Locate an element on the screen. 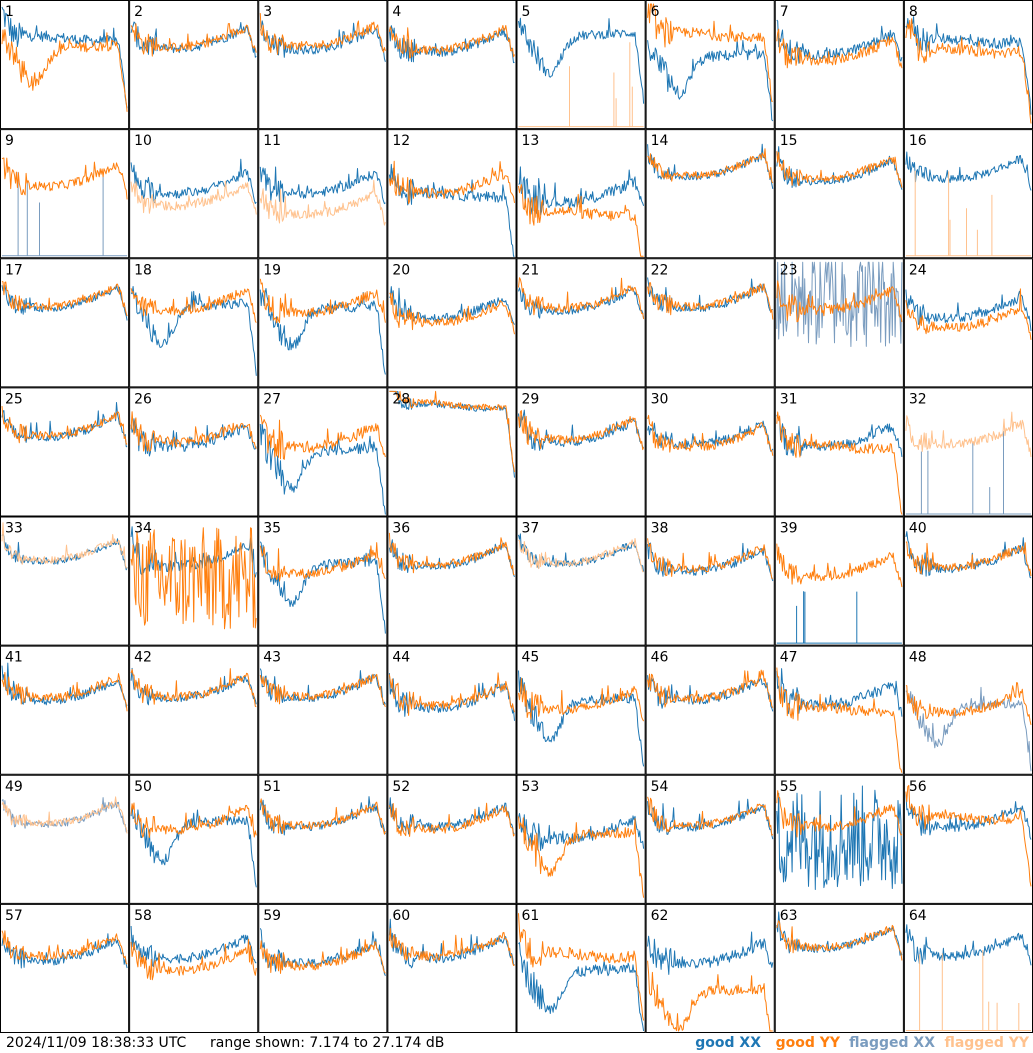 This screenshot has height=1053, width=1033. panel-label: 21 is located at coordinates (531, 270).